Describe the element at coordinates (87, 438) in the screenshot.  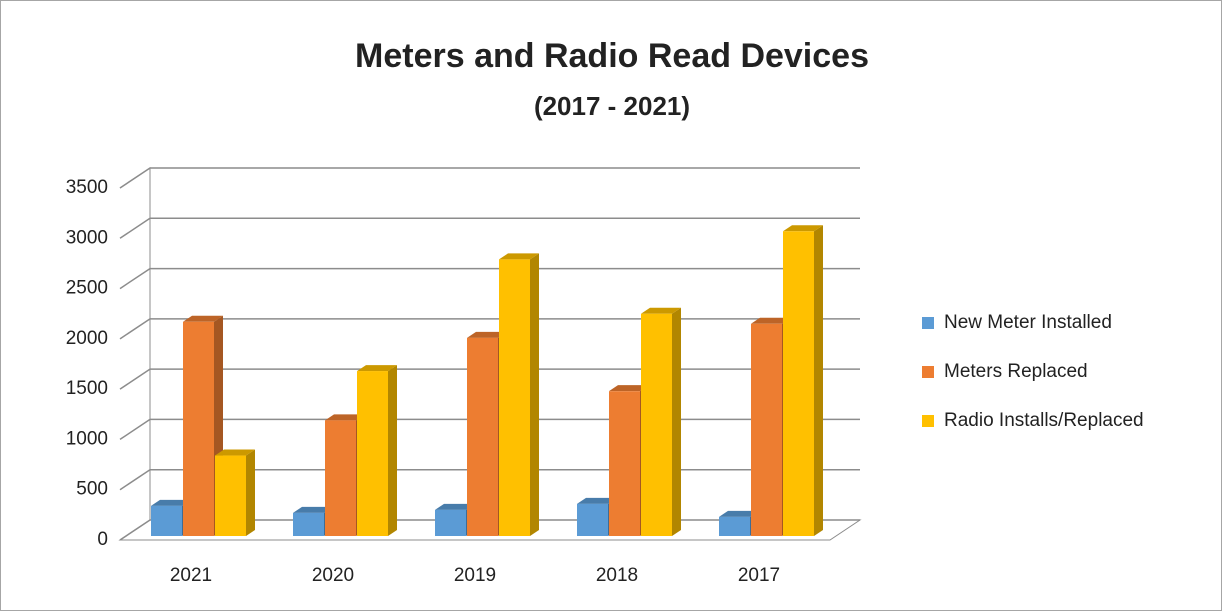
I see `y-tick-label: 1000` at that location.